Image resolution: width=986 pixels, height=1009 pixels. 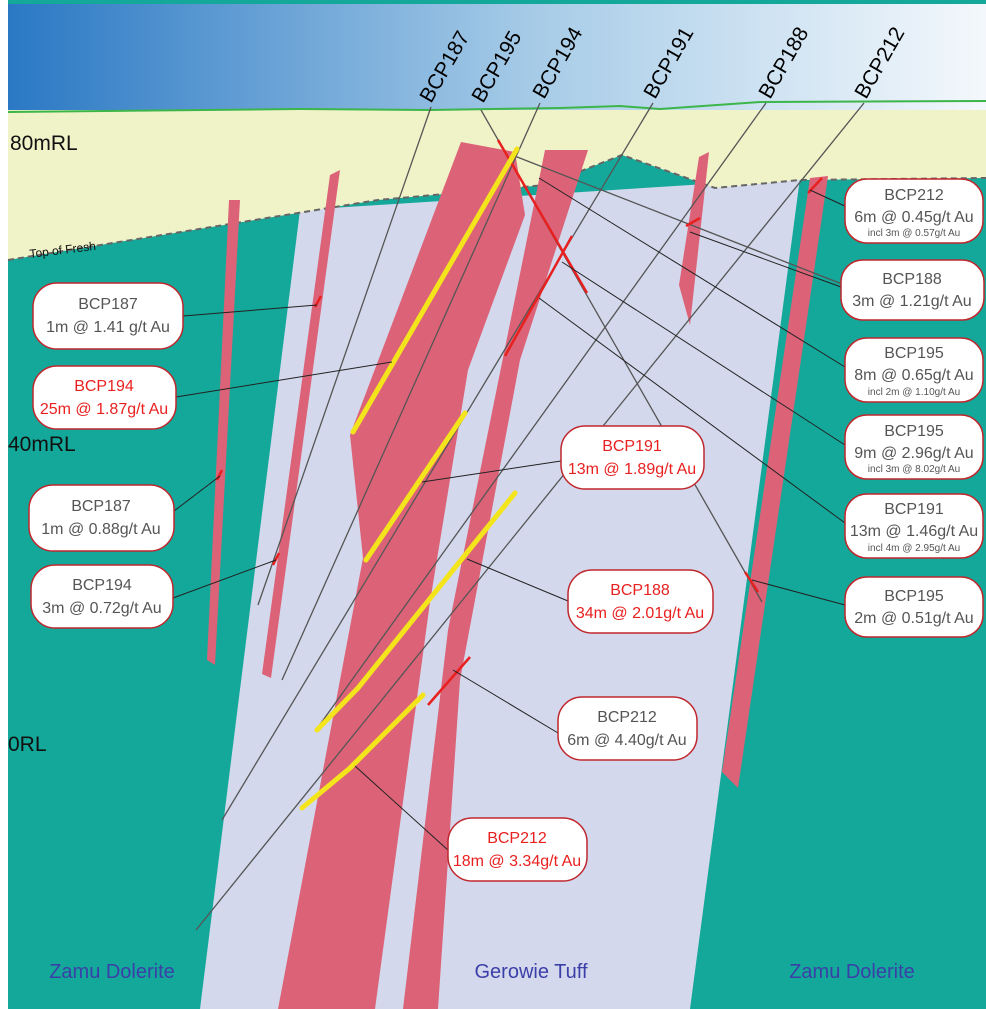 What do you see at coordinates (100, 529) in the screenshot?
I see `callout-value: 1m @ 0.88g/t Au` at bounding box center [100, 529].